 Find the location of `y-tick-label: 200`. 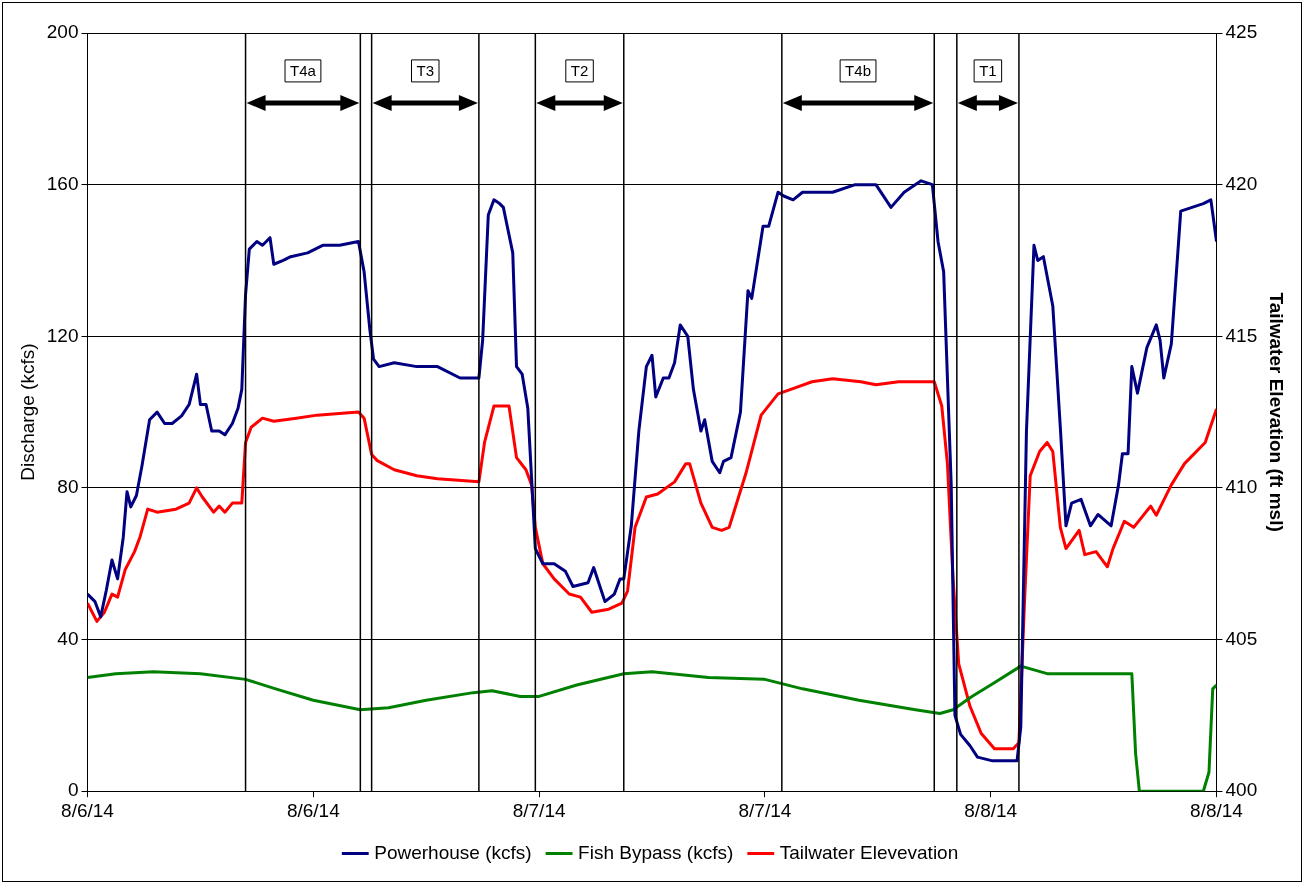

y-tick-label: 200 is located at coordinates (62, 32).